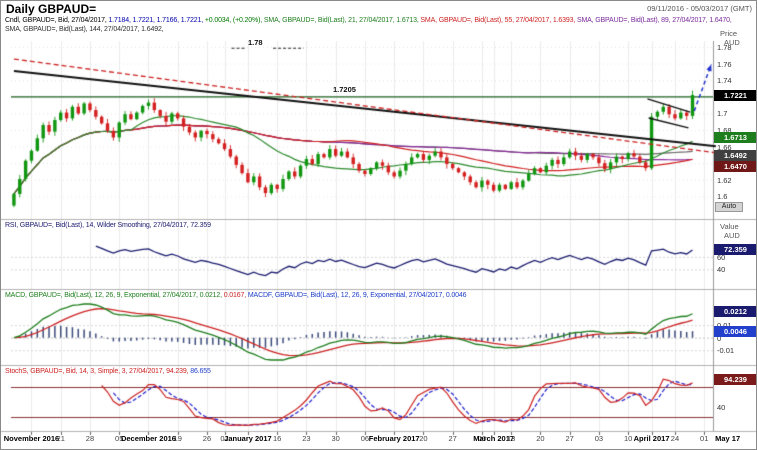  I want to click on legend-segment: +0.0034, (+0.20%),, so click(234, 20).